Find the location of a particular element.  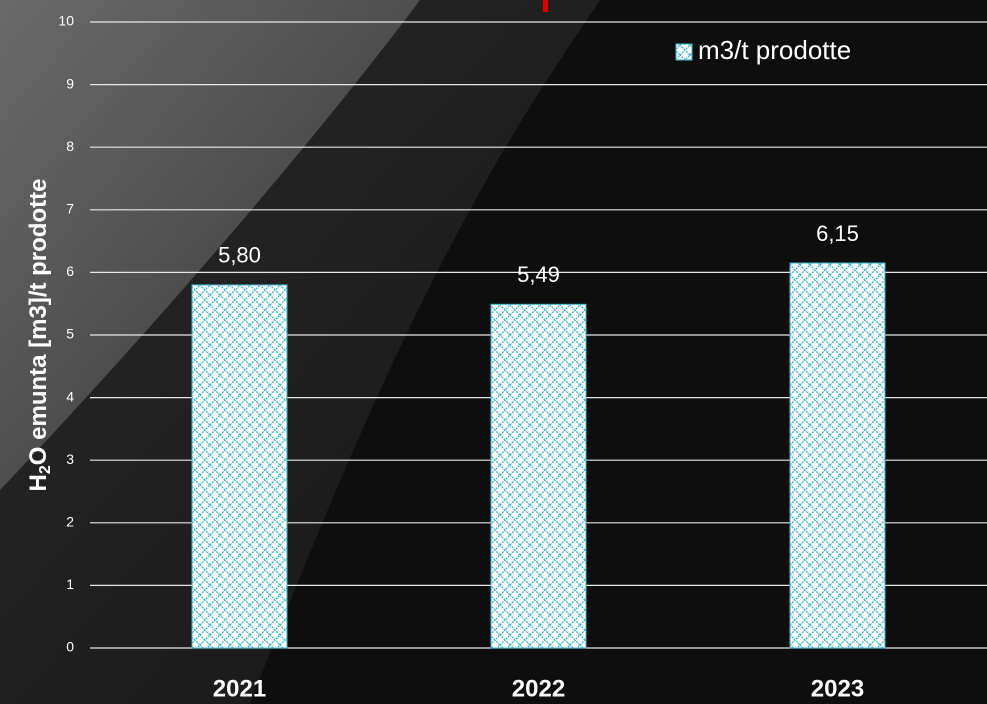

decoration is located at coordinates (545, 6).